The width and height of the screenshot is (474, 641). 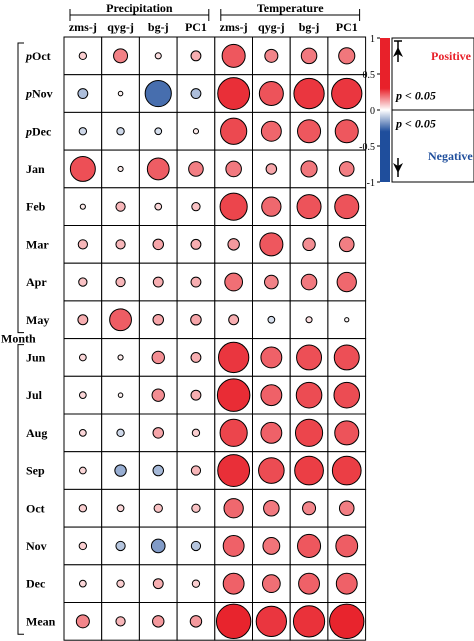 I want to click on colorbar-tick-label: 1, so click(x=372, y=39).